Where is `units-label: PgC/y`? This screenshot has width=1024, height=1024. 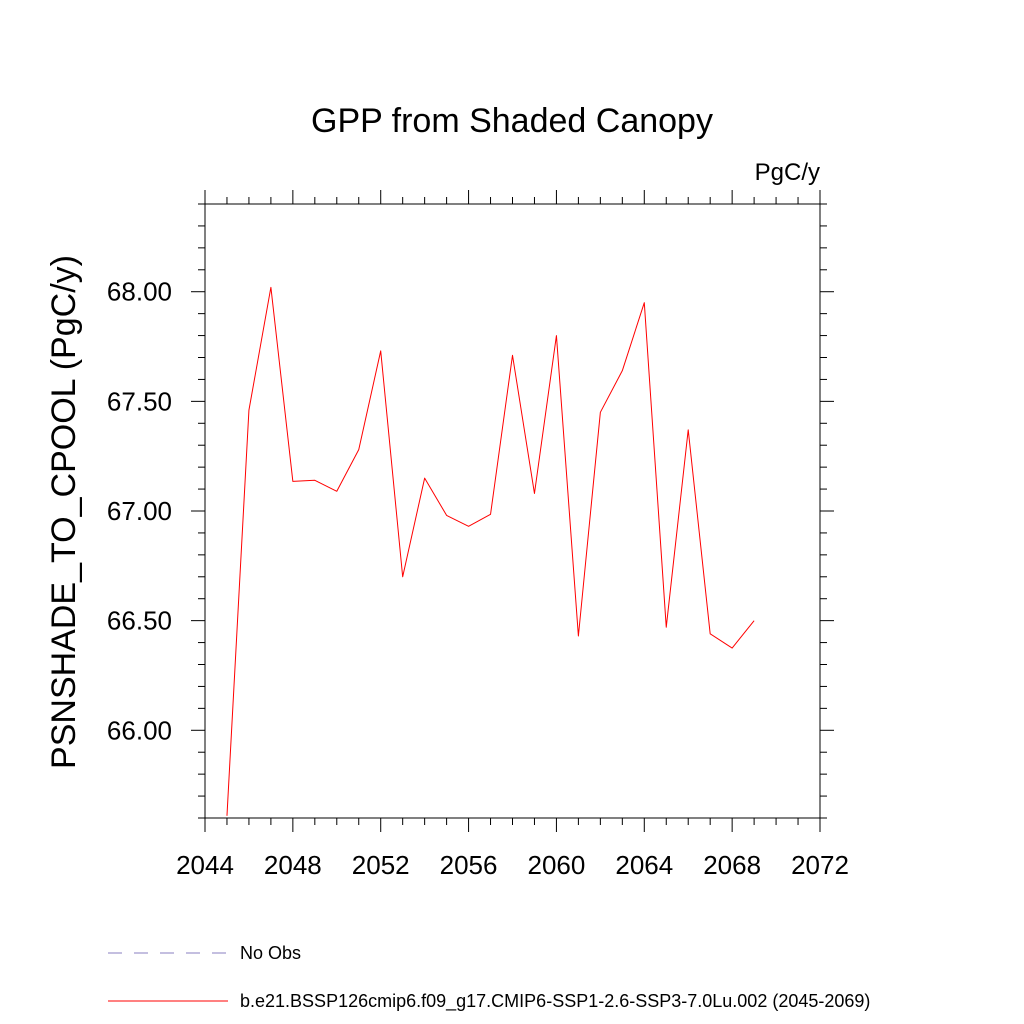
units-label: PgC/y is located at coordinates (787, 172).